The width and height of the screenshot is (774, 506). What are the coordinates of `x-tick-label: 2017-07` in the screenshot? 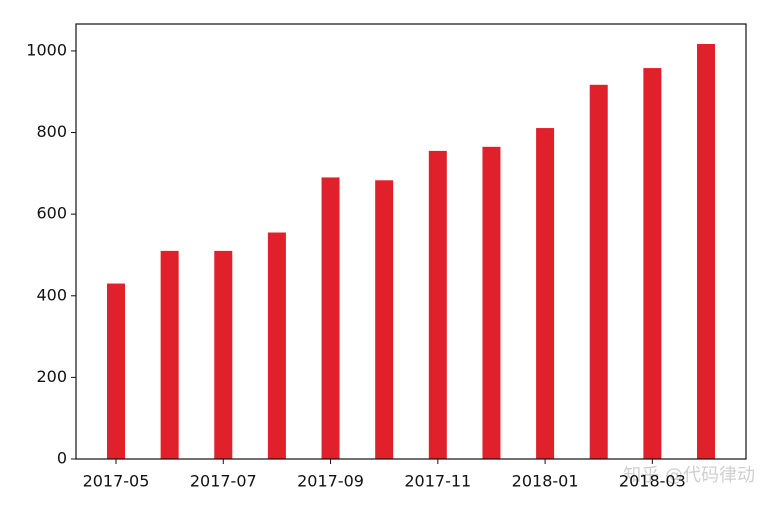 It's located at (223, 481).